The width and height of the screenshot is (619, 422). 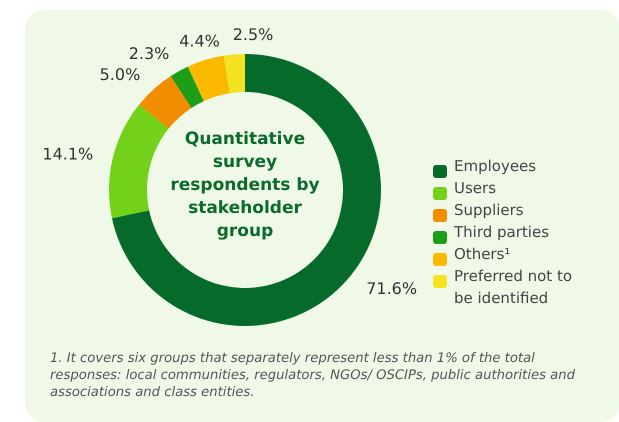 What do you see at coordinates (120, 74) in the screenshot?
I see `data-label: 5.0%` at bounding box center [120, 74].